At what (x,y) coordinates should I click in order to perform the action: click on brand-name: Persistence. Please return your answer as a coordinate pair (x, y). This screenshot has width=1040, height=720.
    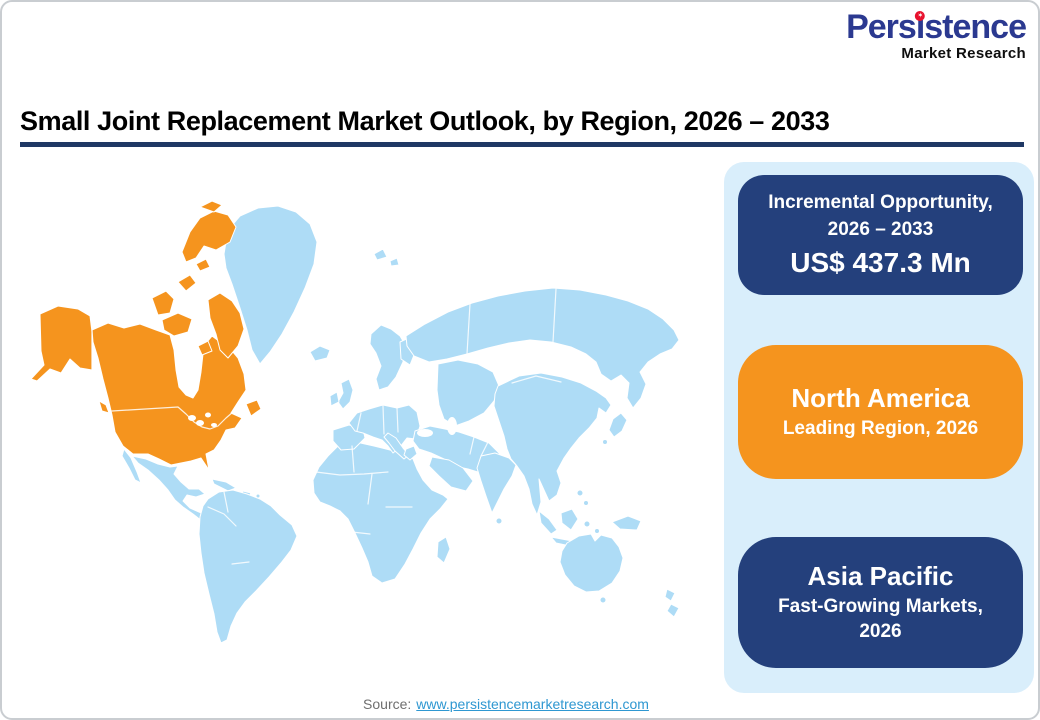
    Looking at the image, I should click on (936, 27).